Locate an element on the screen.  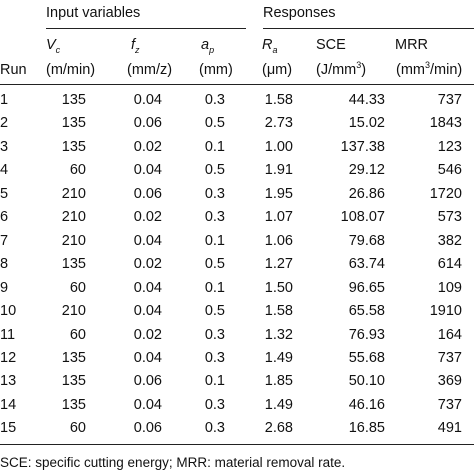
ra-cell: 2.73 is located at coordinates (278, 123).